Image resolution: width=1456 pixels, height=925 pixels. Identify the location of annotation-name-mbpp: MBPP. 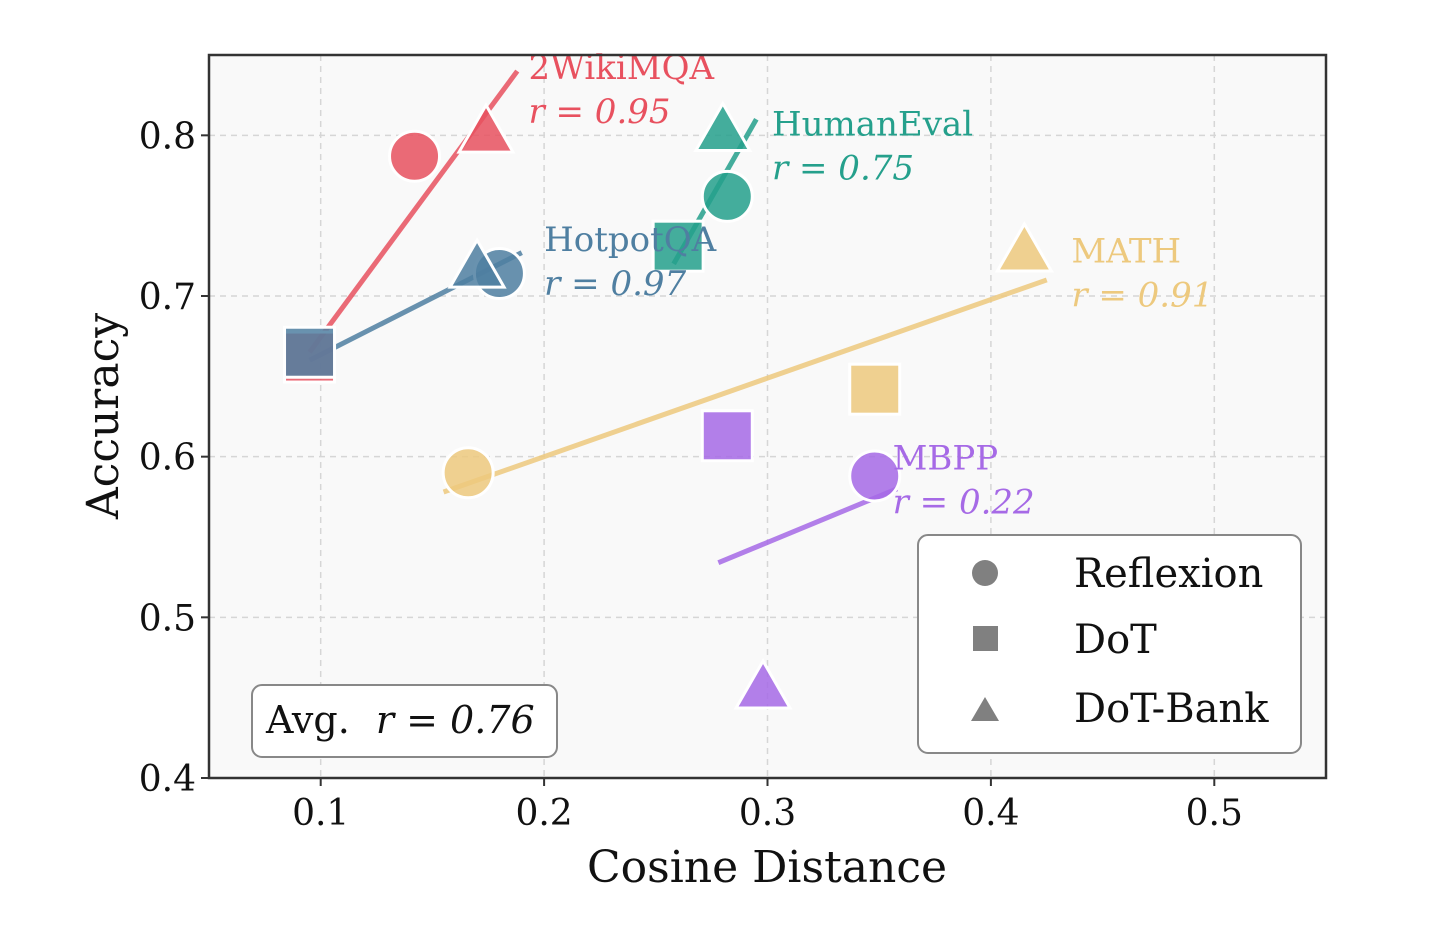
(946, 459).